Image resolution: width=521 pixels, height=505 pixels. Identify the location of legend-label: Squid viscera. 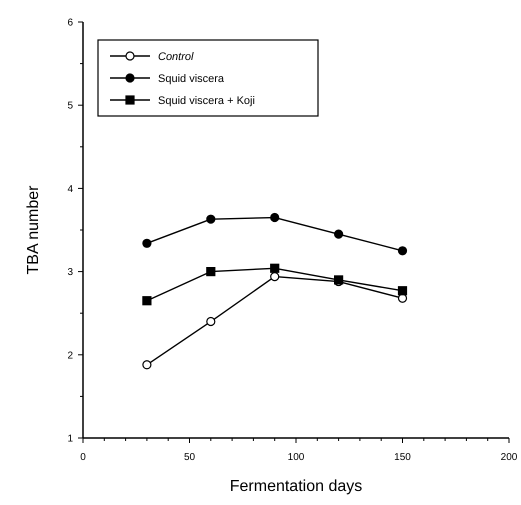
(191, 79).